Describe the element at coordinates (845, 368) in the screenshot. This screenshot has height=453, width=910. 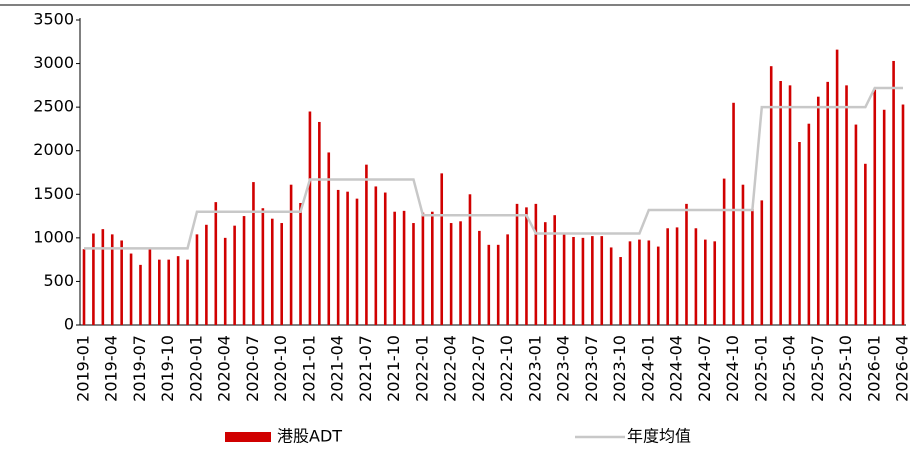
I see `x-tick-label: 2025-10` at that location.